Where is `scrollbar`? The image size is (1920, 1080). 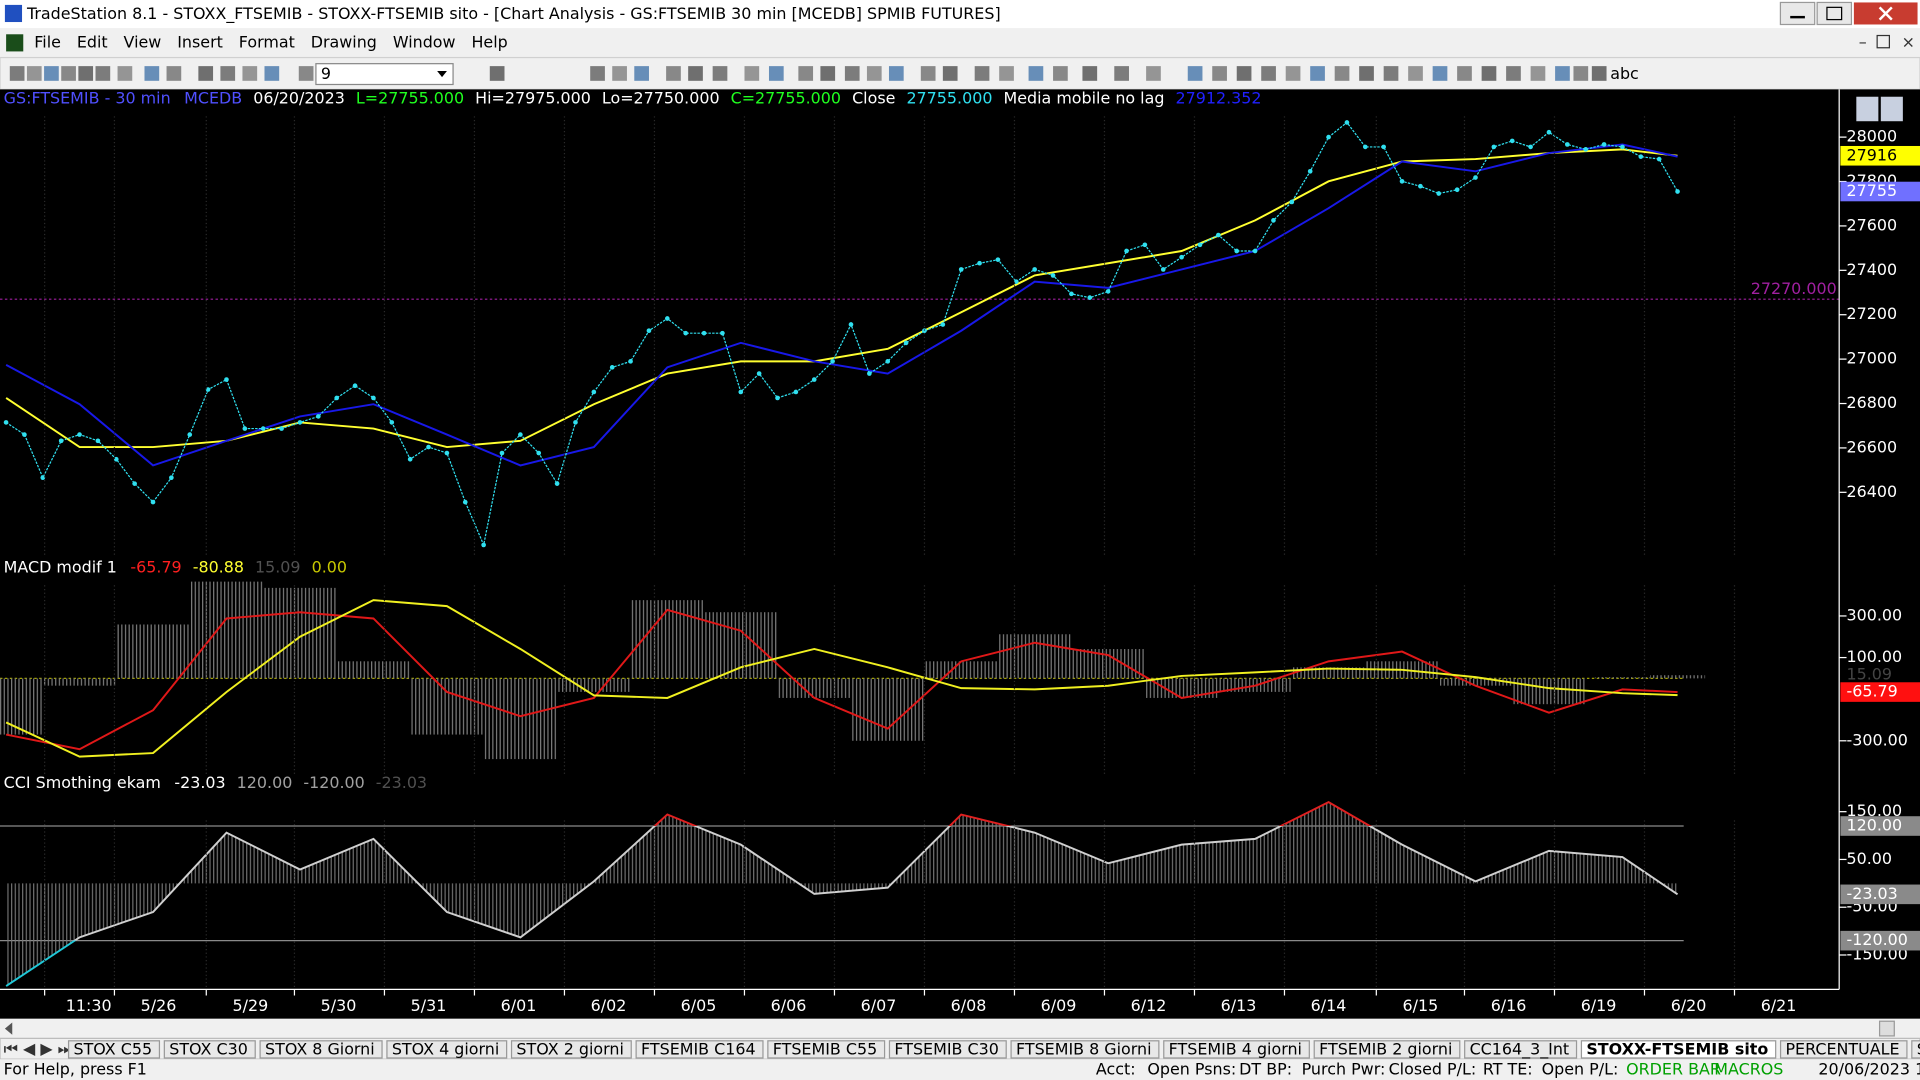 scrollbar is located at coordinates (960, 1028).